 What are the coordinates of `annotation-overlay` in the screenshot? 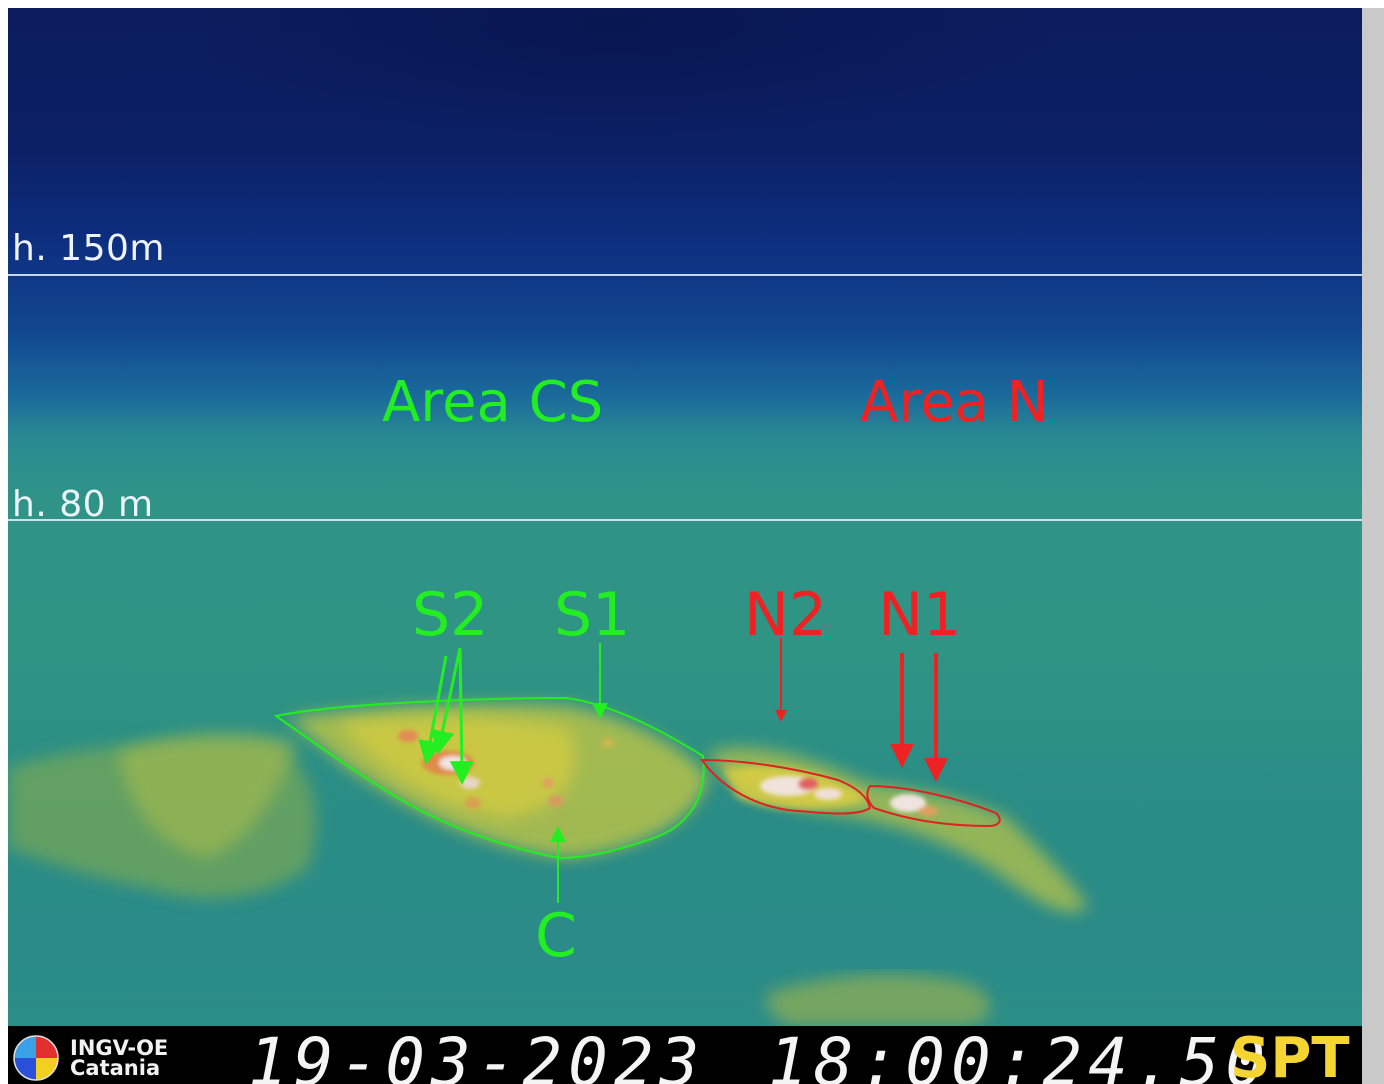 It's located at (637, 770).